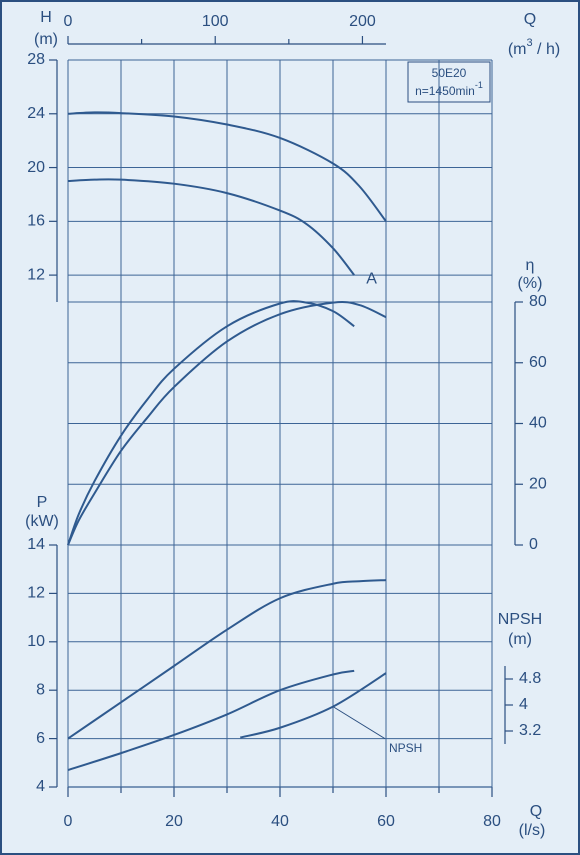  What do you see at coordinates (174, 821) in the screenshot?
I see `x-tick-label: 20` at bounding box center [174, 821].